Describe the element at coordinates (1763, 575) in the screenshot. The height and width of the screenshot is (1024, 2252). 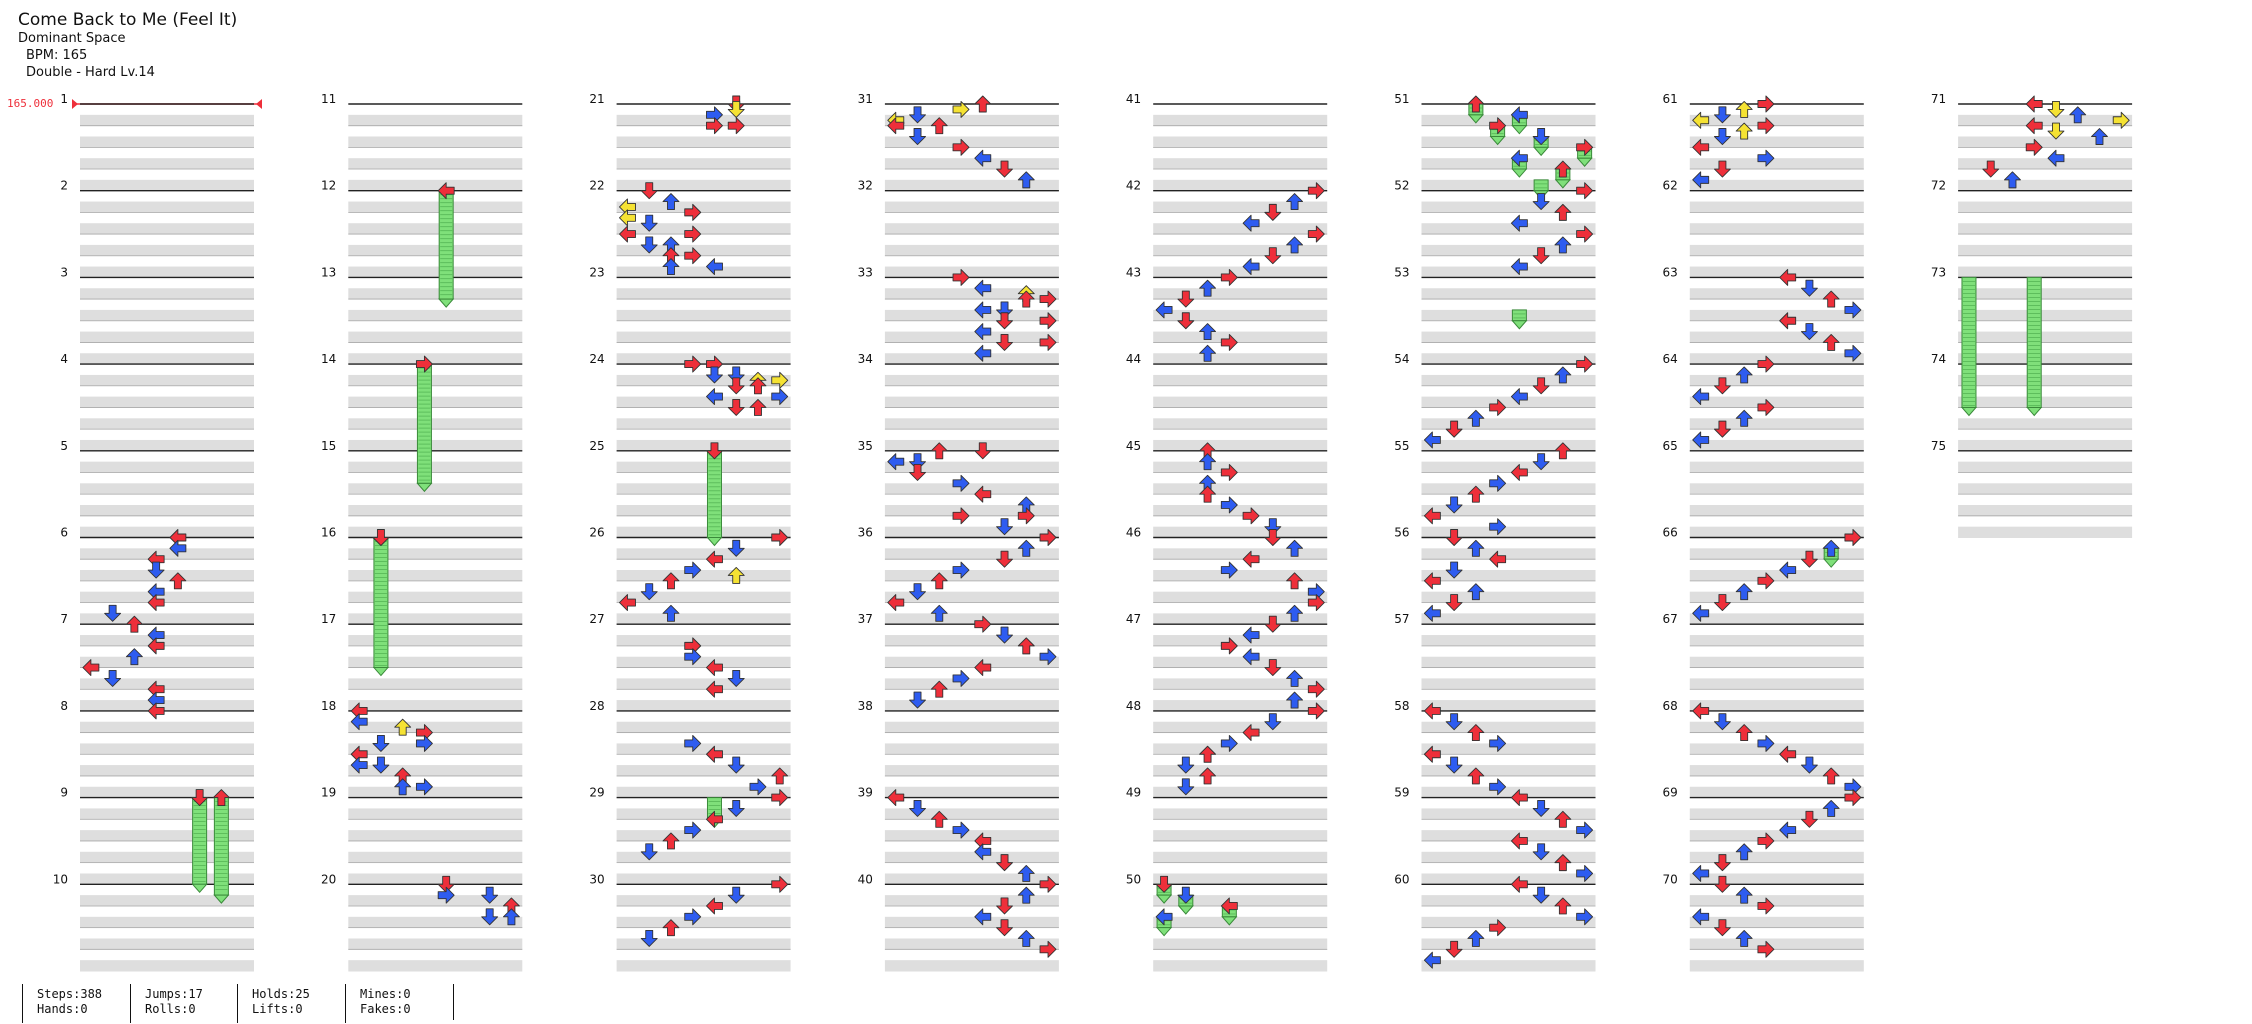
I see `measure-66: 66` at that location.